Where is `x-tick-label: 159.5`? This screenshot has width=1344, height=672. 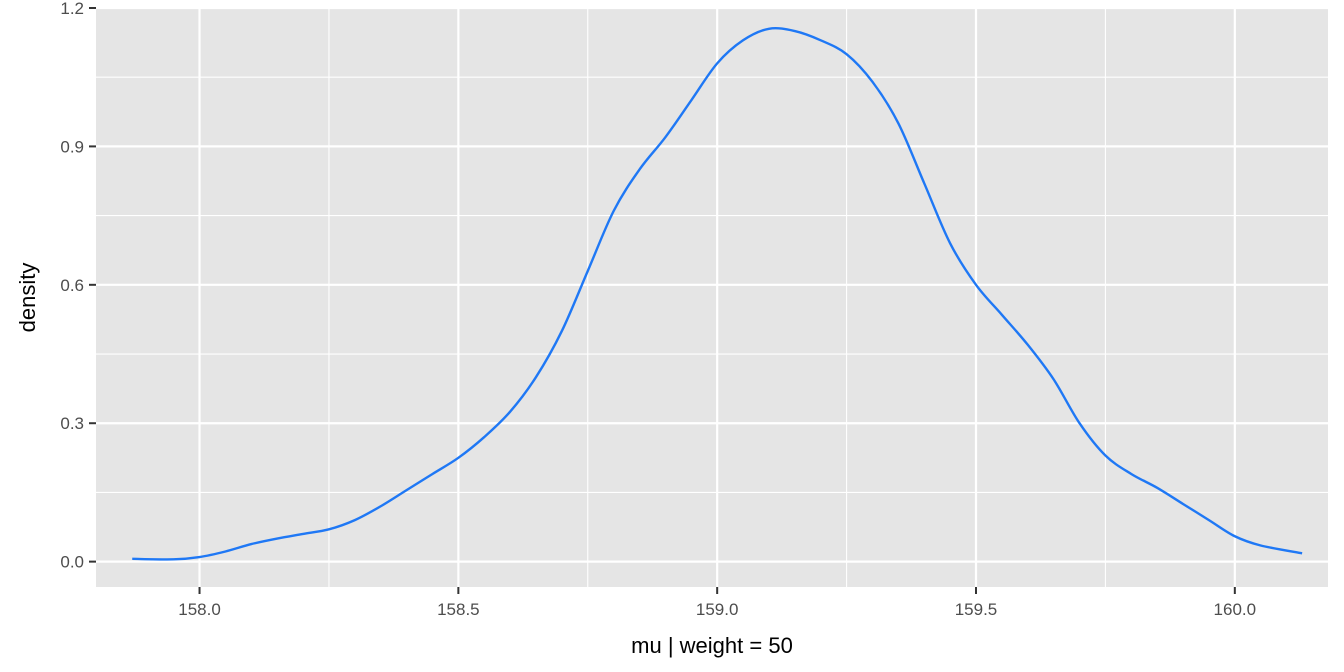 x-tick-label: 159.5 is located at coordinates (976, 609).